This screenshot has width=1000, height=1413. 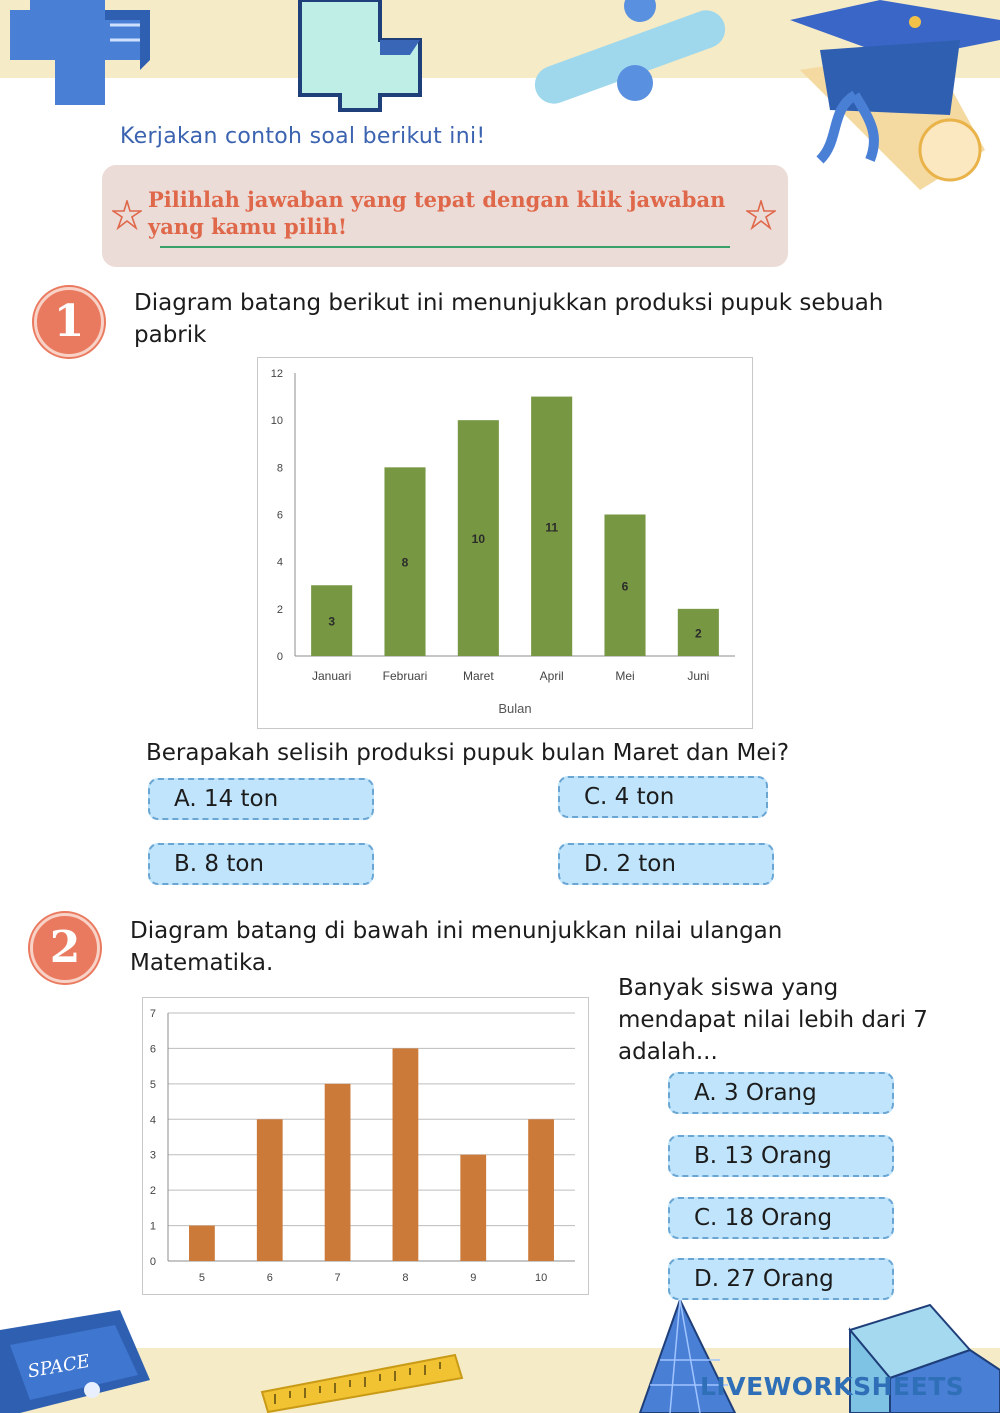 I want to click on x-tick-label: Maret, so click(x=478, y=676).